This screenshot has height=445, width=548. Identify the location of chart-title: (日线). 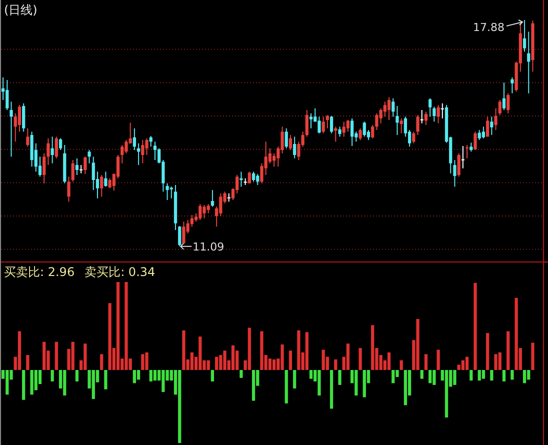
(21, 10).